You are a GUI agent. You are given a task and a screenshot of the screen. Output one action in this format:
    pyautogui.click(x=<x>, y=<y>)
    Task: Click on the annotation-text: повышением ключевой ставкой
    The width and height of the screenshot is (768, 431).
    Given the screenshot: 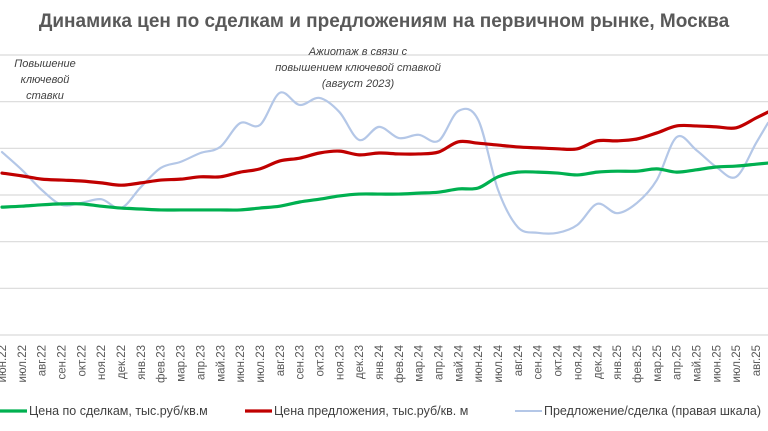 What is the action you would take?
    pyautogui.click(x=358, y=68)
    